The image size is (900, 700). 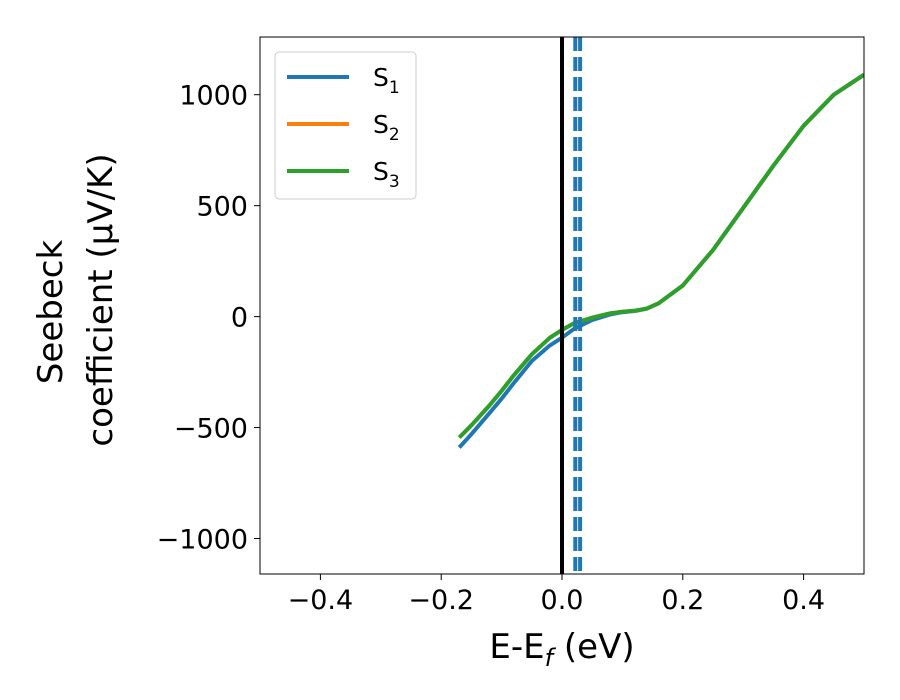 What do you see at coordinates (386, 127) in the screenshot?
I see `legend-label-s2: S2` at bounding box center [386, 127].